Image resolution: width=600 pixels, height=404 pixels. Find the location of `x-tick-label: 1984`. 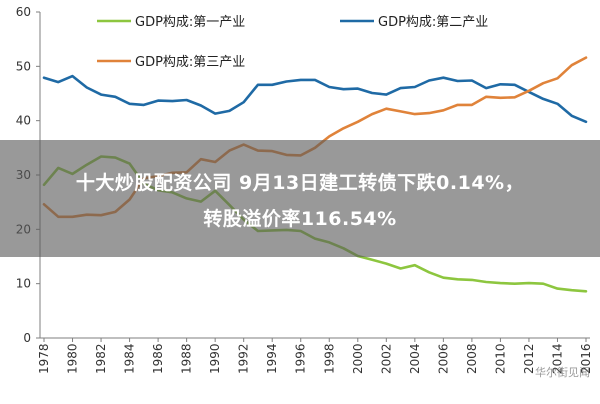

x-tick-label: 1984 is located at coordinates (130, 358).